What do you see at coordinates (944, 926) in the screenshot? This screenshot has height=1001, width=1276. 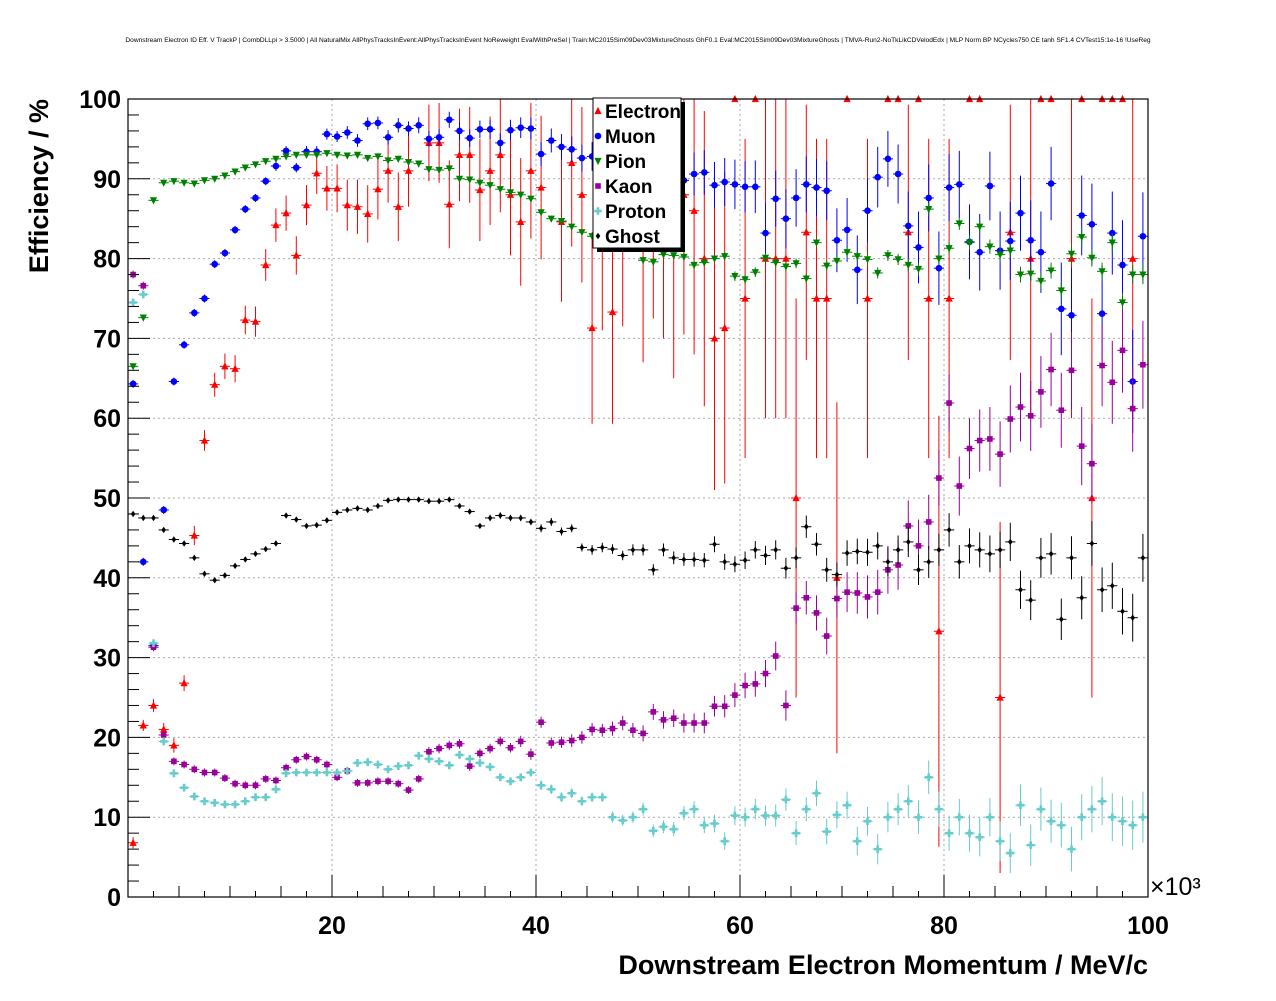 I see `x-tick-label: 80` at bounding box center [944, 926].